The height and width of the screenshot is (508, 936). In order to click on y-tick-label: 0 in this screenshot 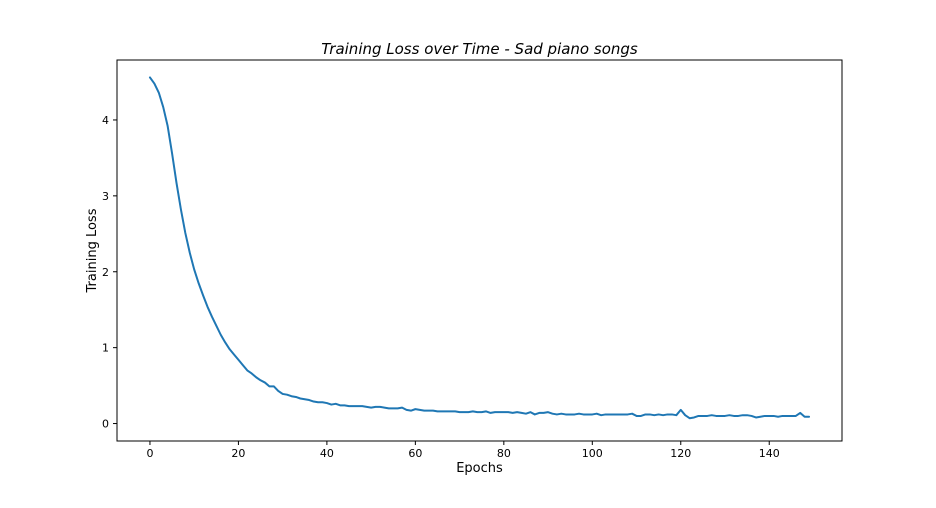, I will do `click(105, 424)`.